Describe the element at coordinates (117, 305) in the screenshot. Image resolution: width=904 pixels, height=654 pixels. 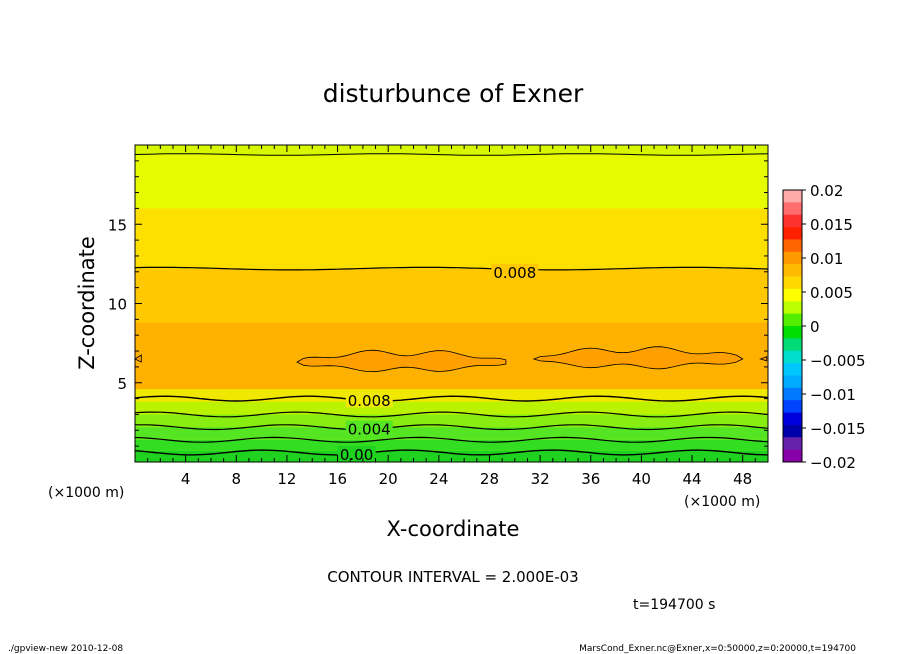
I see `y-tick-label: 10` at that location.